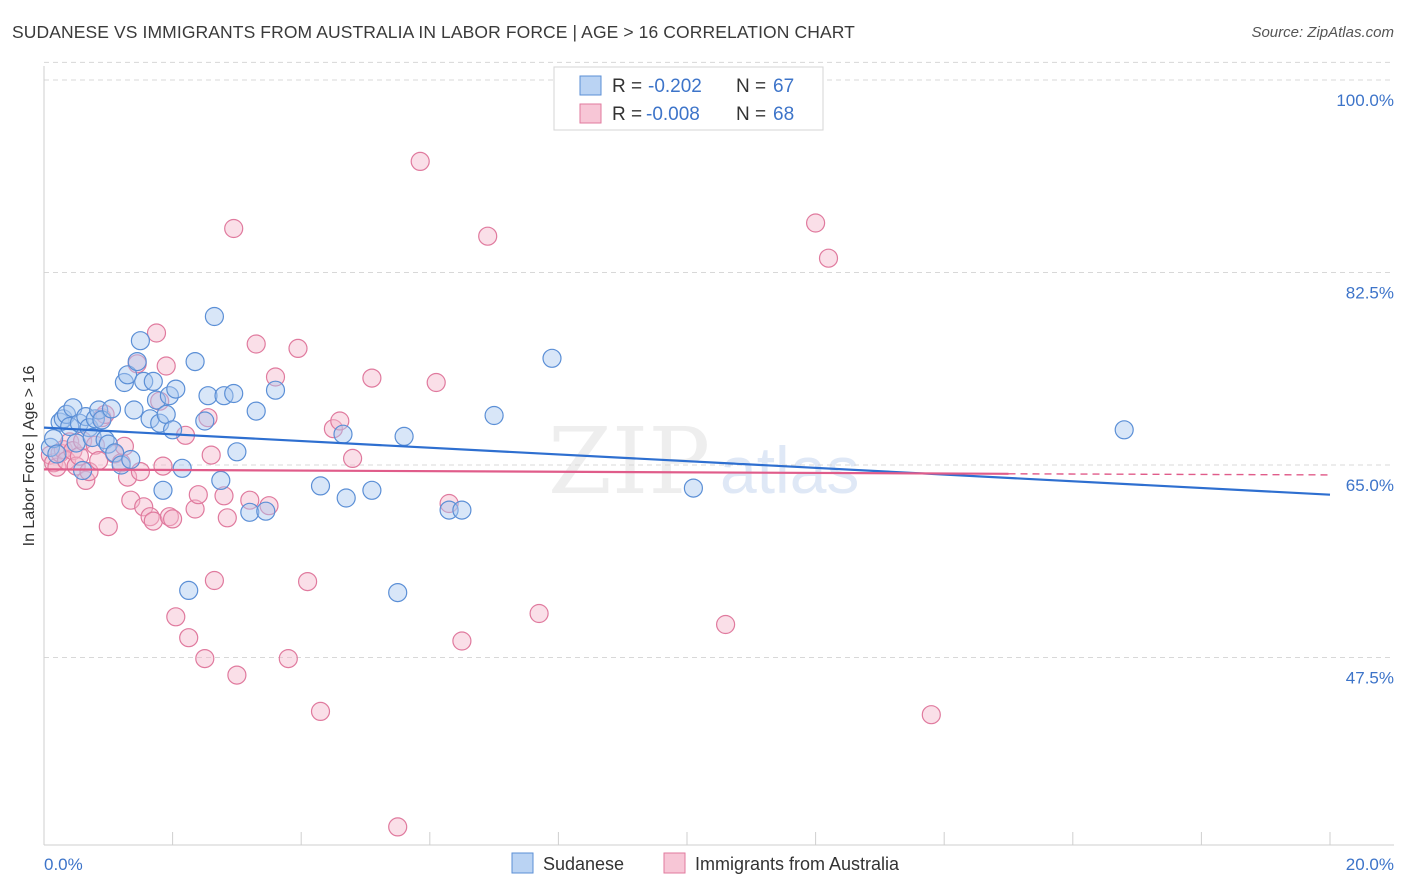 The height and width of the screenshot is (892, 1406). I want to click on legend-n-label-1: N =, so click(751, 86).